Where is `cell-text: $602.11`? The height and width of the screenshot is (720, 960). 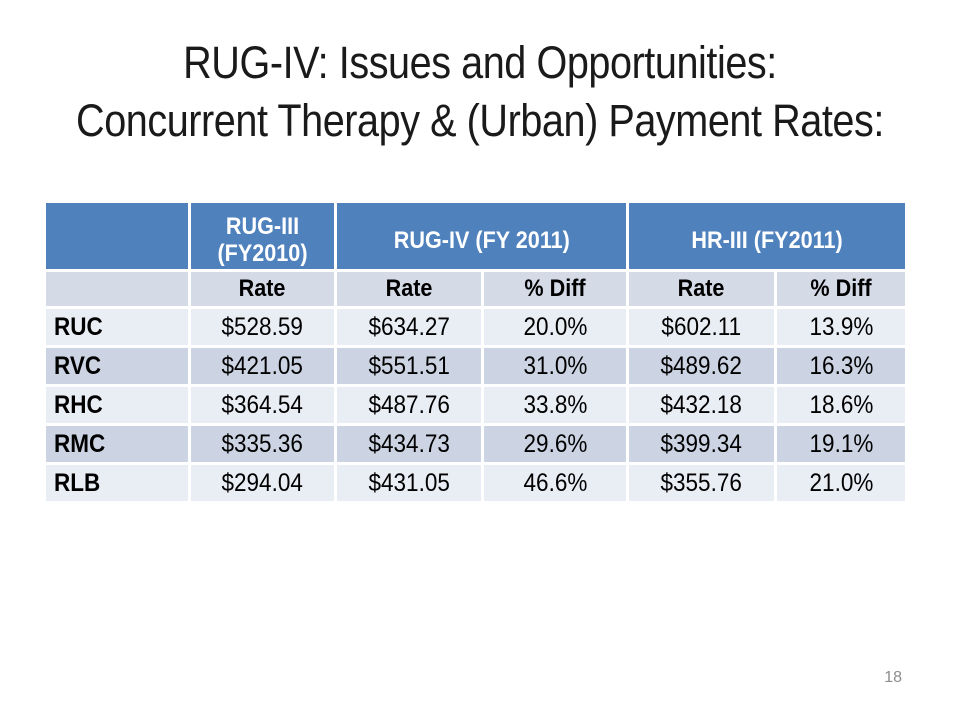
cell-text: $602.11 is located at coordinates (701, 326).